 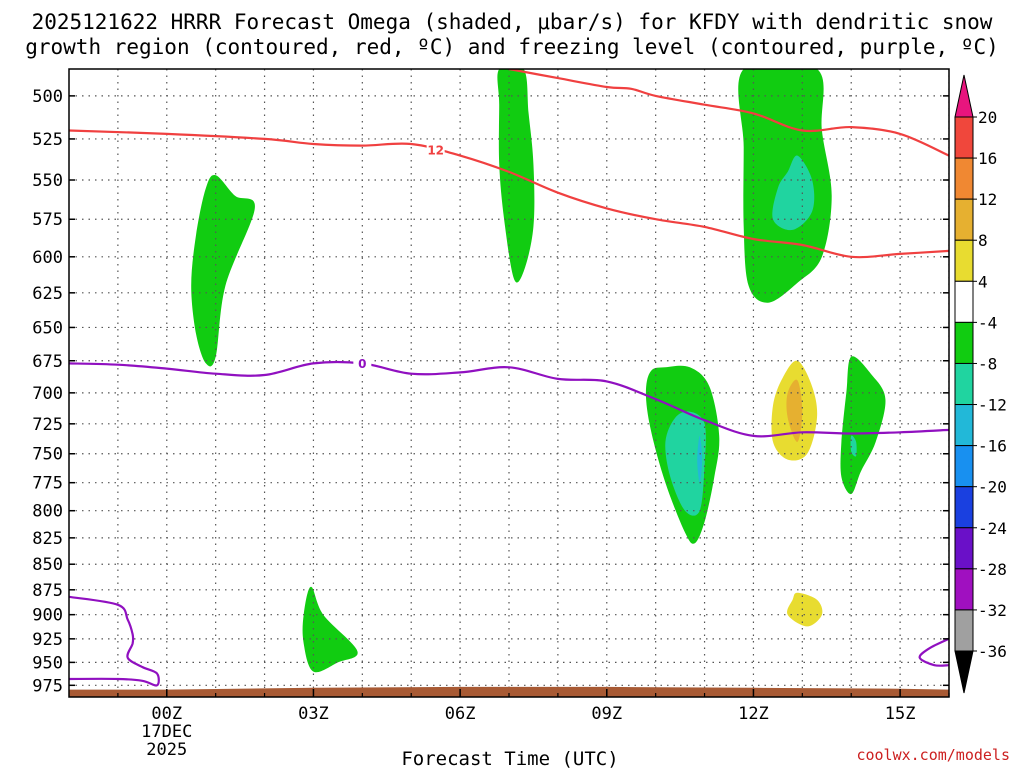 I want to click on x-tick-label-03Z: 03Z, so click(x=313, y=714).